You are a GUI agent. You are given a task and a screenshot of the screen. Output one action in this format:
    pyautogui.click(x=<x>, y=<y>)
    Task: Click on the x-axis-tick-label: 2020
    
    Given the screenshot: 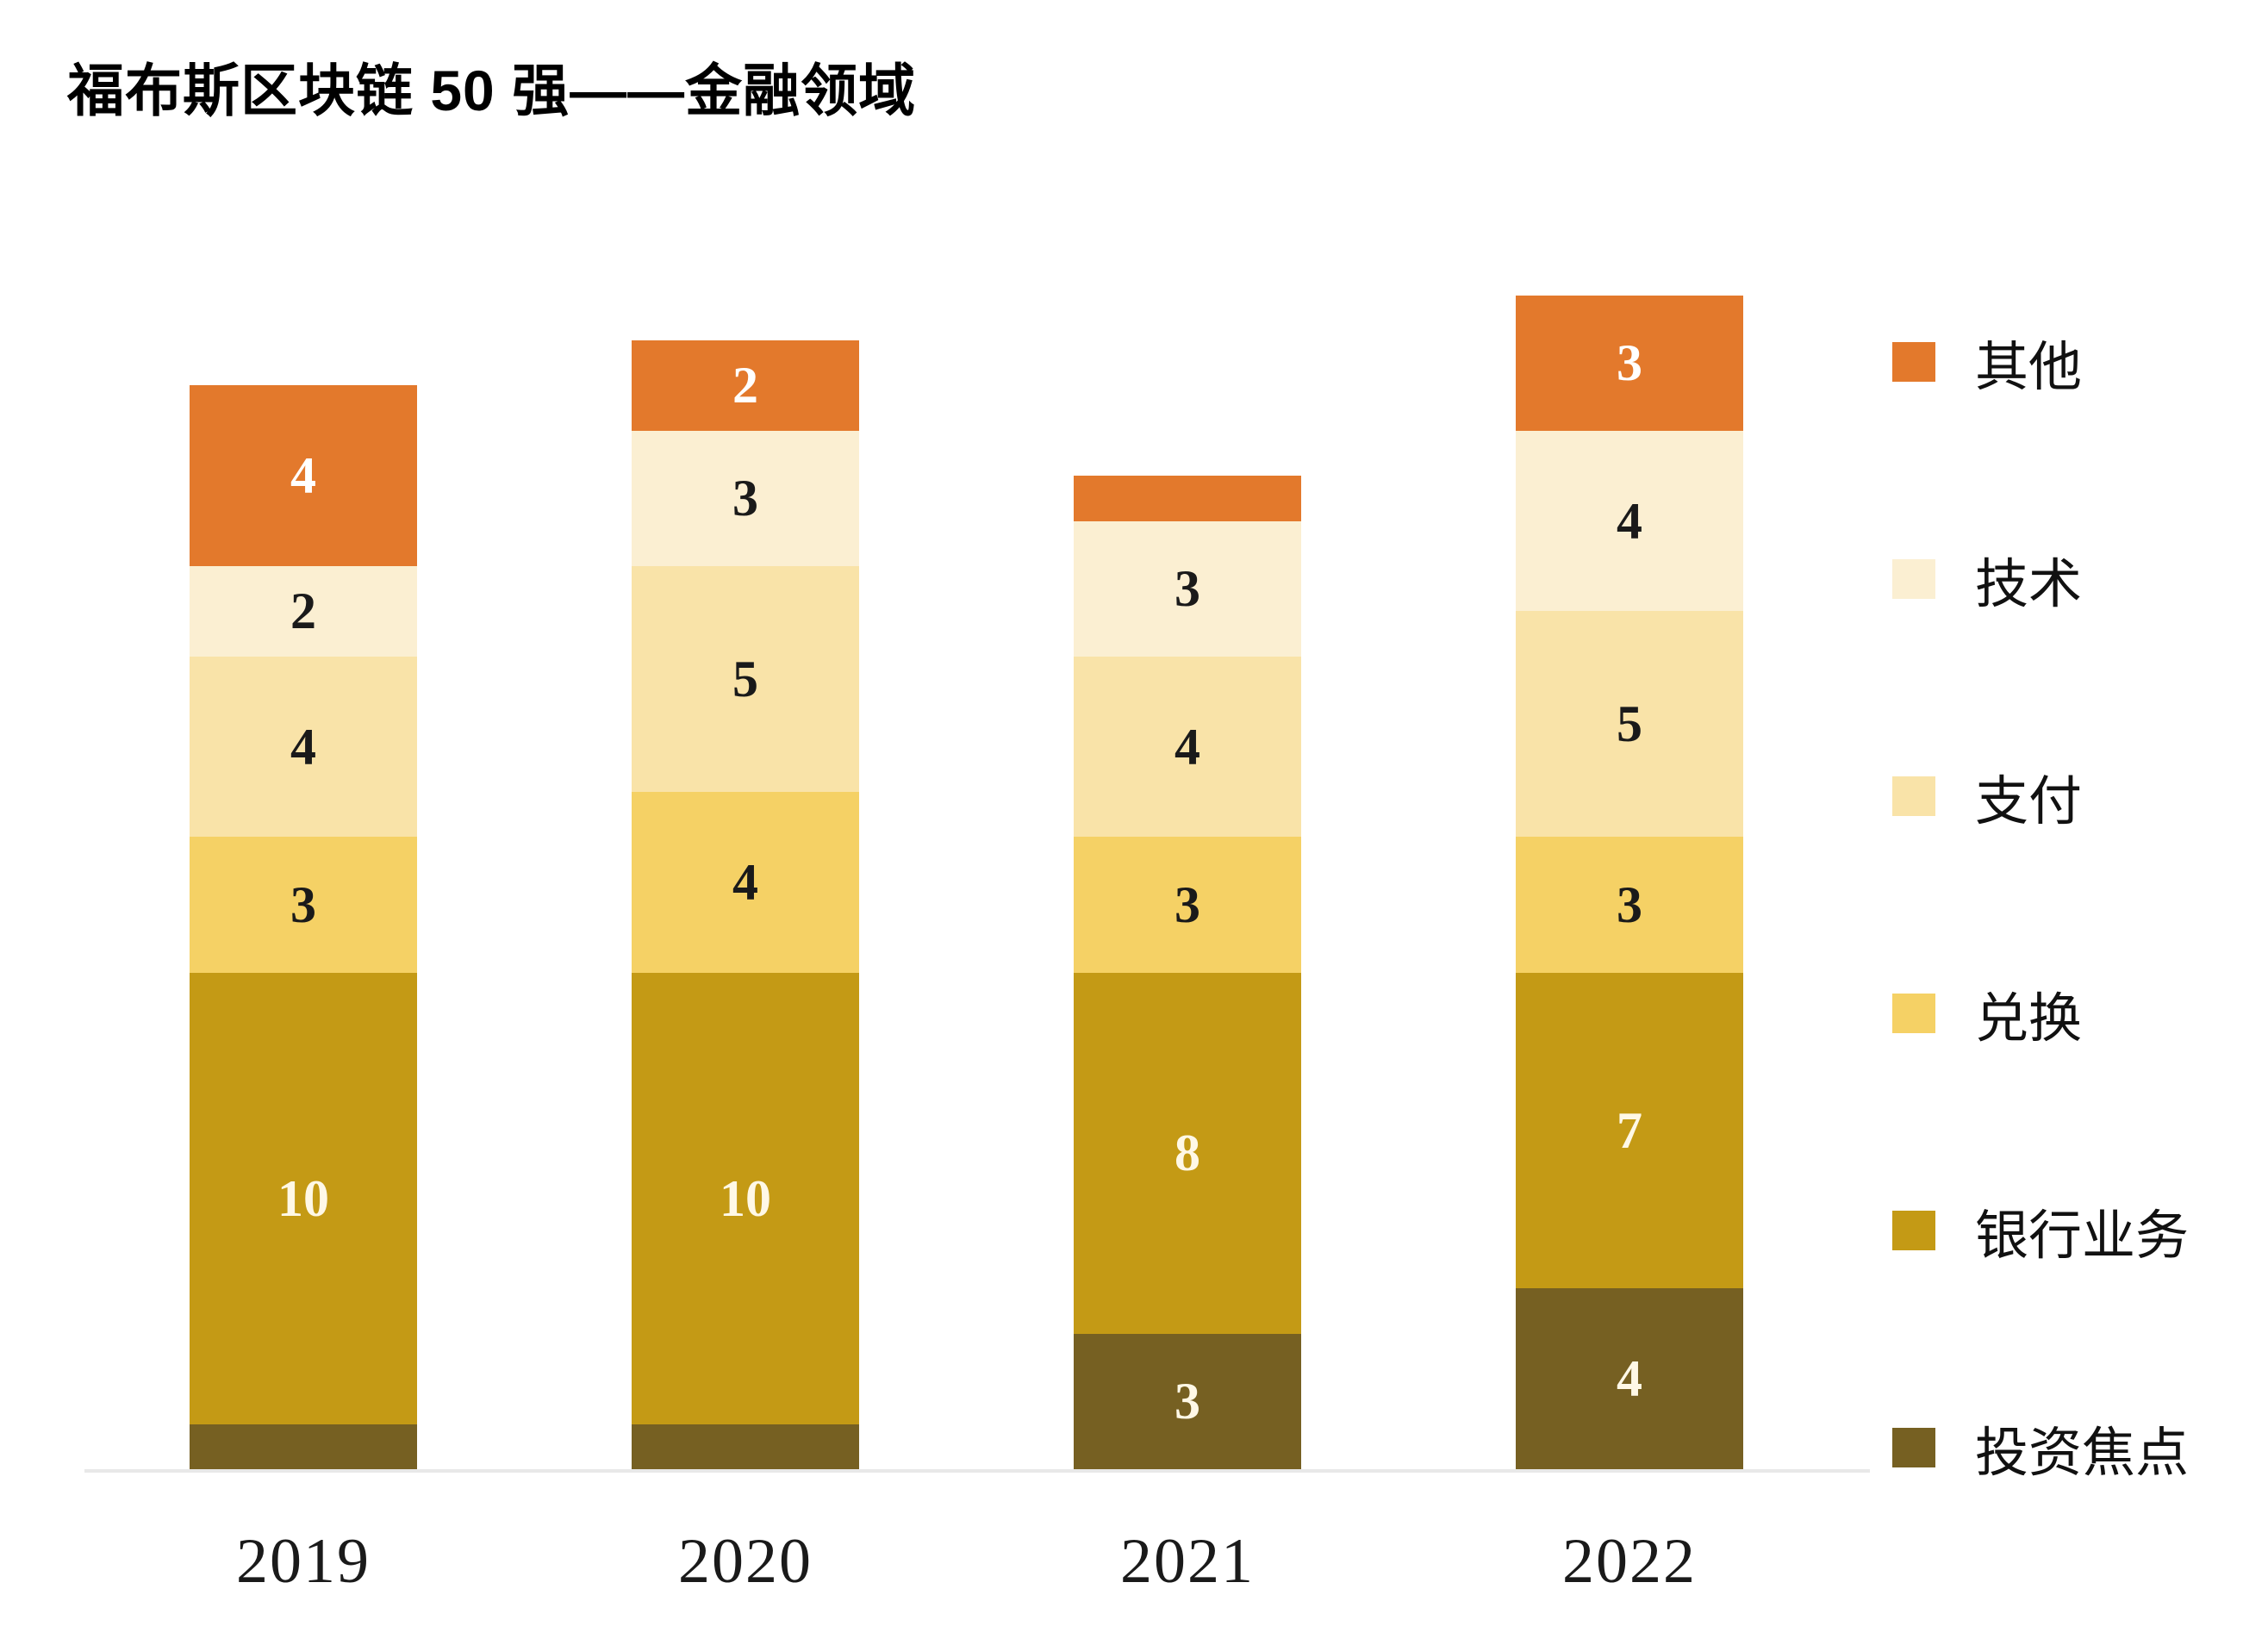 What is the action you would take?
    pyautogui.click(x=745, y=1561)
    